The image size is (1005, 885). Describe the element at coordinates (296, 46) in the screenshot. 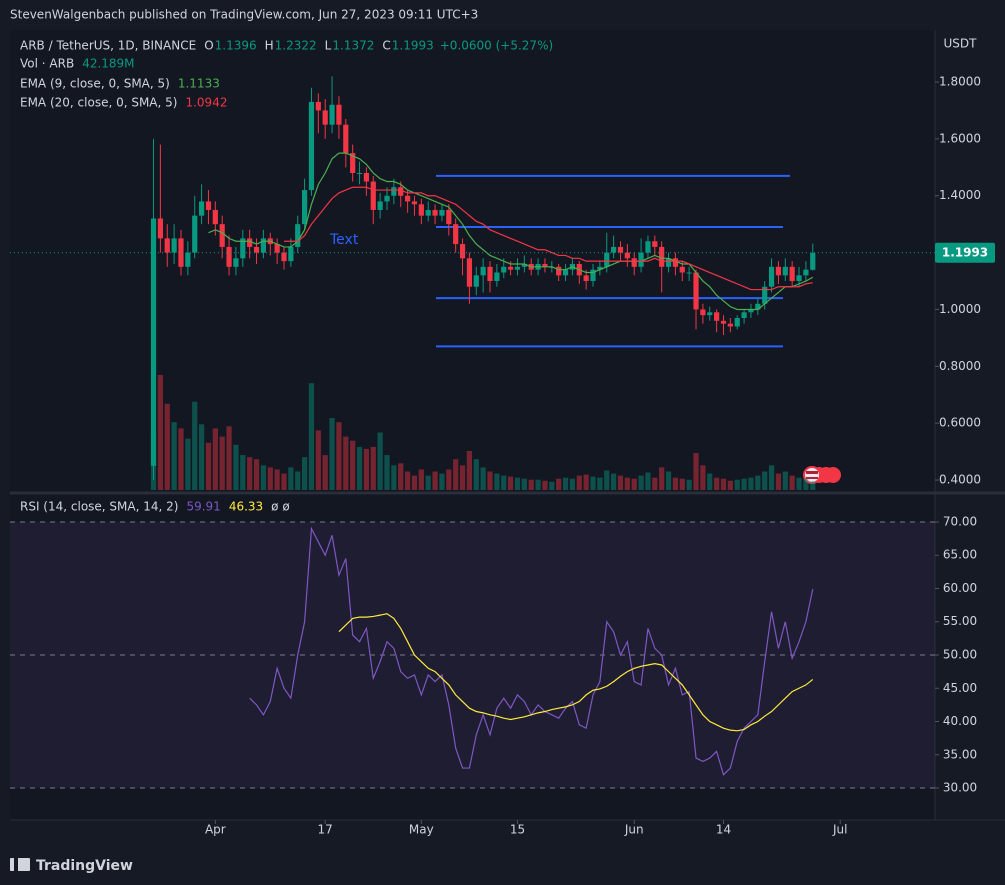

I see `legend-text: 1.2322` at that location.